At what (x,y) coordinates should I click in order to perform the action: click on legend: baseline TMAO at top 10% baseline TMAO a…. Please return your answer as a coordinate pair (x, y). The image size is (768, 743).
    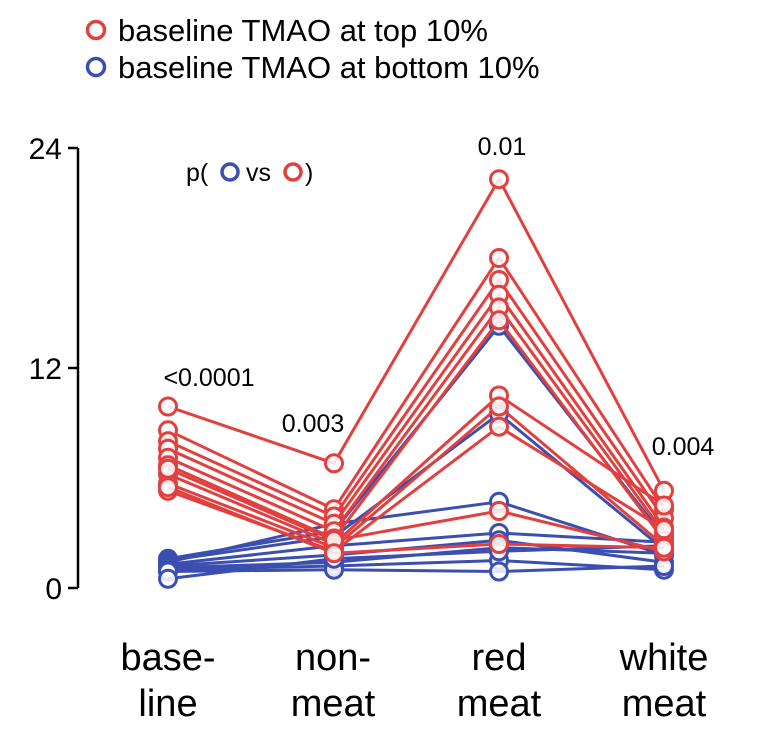
    Looking at the image, I should click on (312, 49).